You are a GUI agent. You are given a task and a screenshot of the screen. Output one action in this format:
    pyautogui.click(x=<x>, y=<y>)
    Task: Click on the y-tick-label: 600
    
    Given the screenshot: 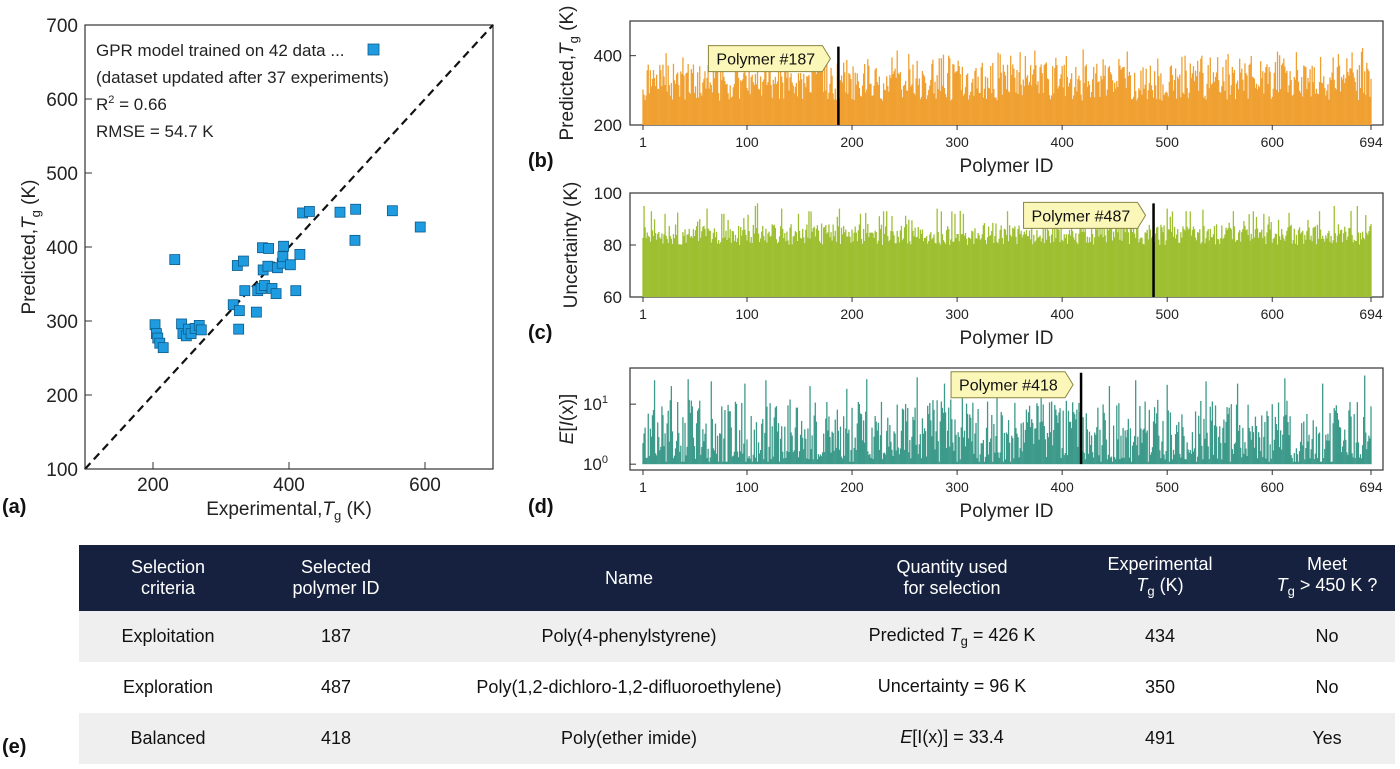 What is the action you would take?
    pyautogui.click(x=62, y=100)
    